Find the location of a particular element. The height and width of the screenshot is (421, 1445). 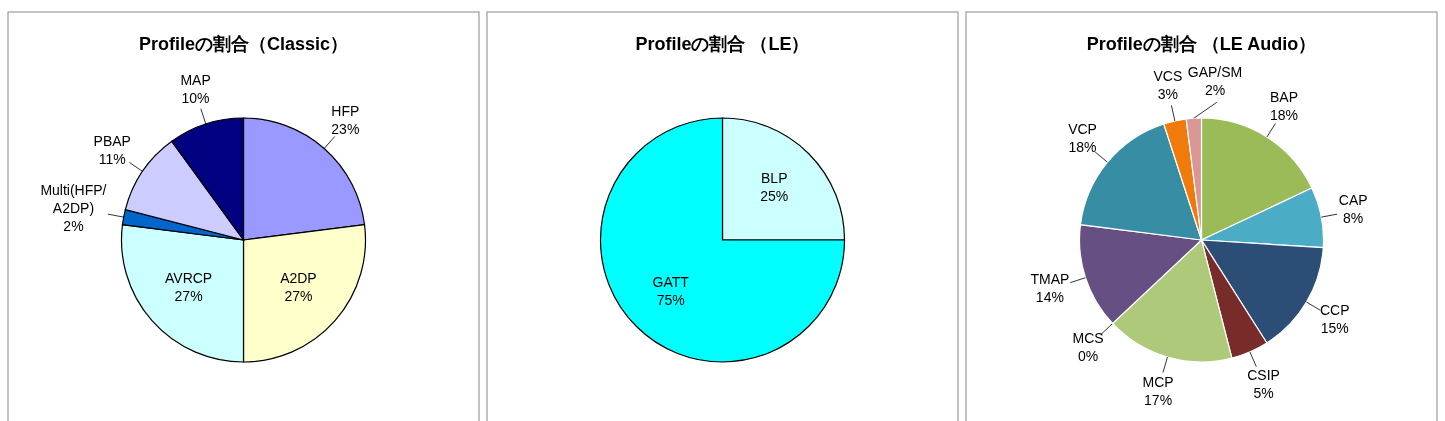

slice-label: GAP/SM is located at coordinates (1215, 72).